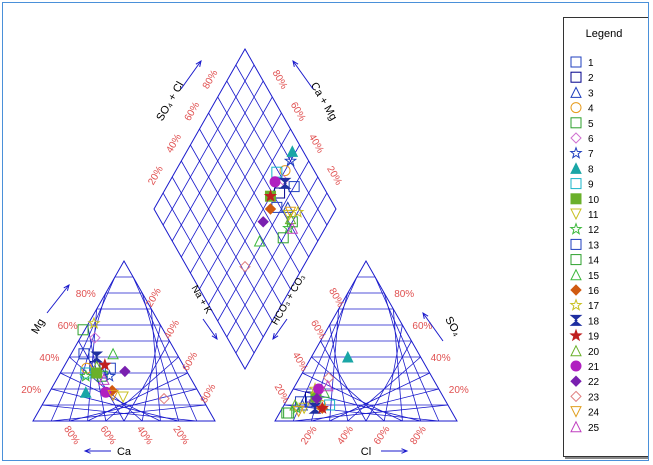 The image size is (653, 465). I want to click on legend-label: 5, so click(591, 124).